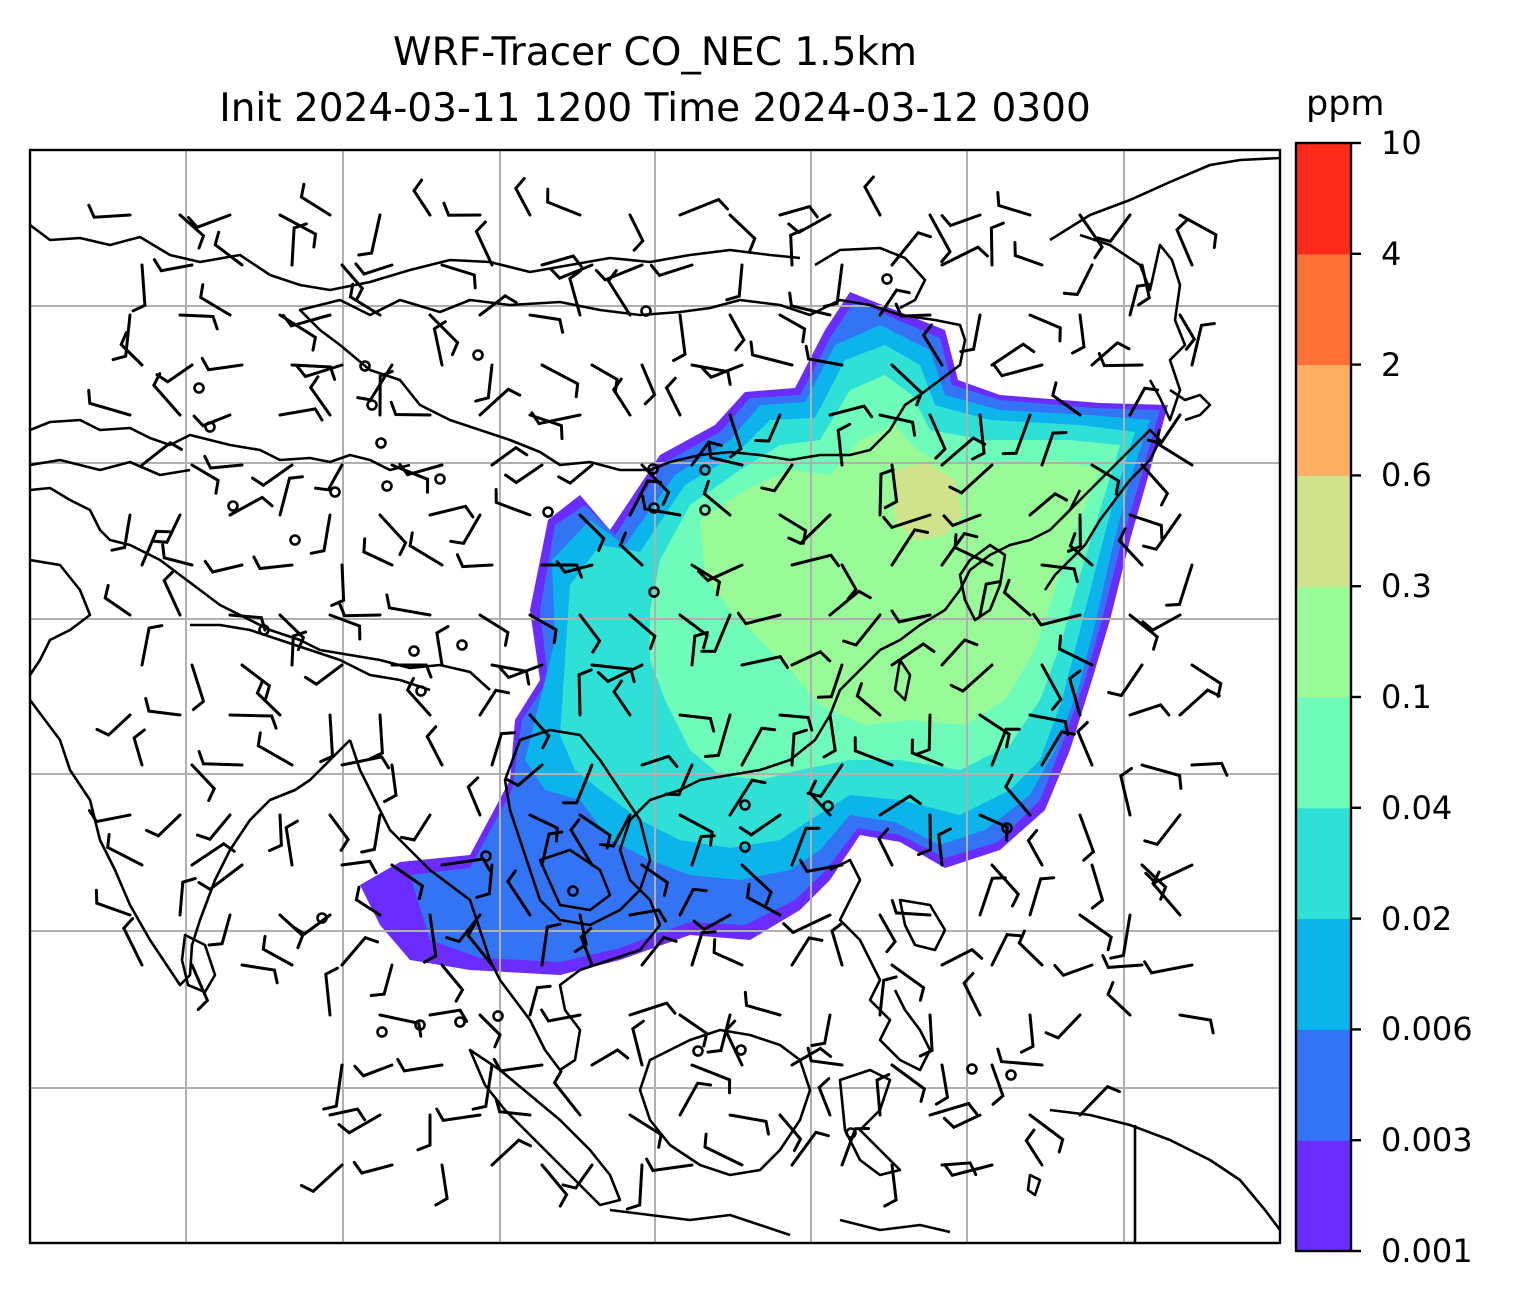  Describe the element at coordinates (900, 575) in the screenshot. I see `plume-band-0.1` at that location.